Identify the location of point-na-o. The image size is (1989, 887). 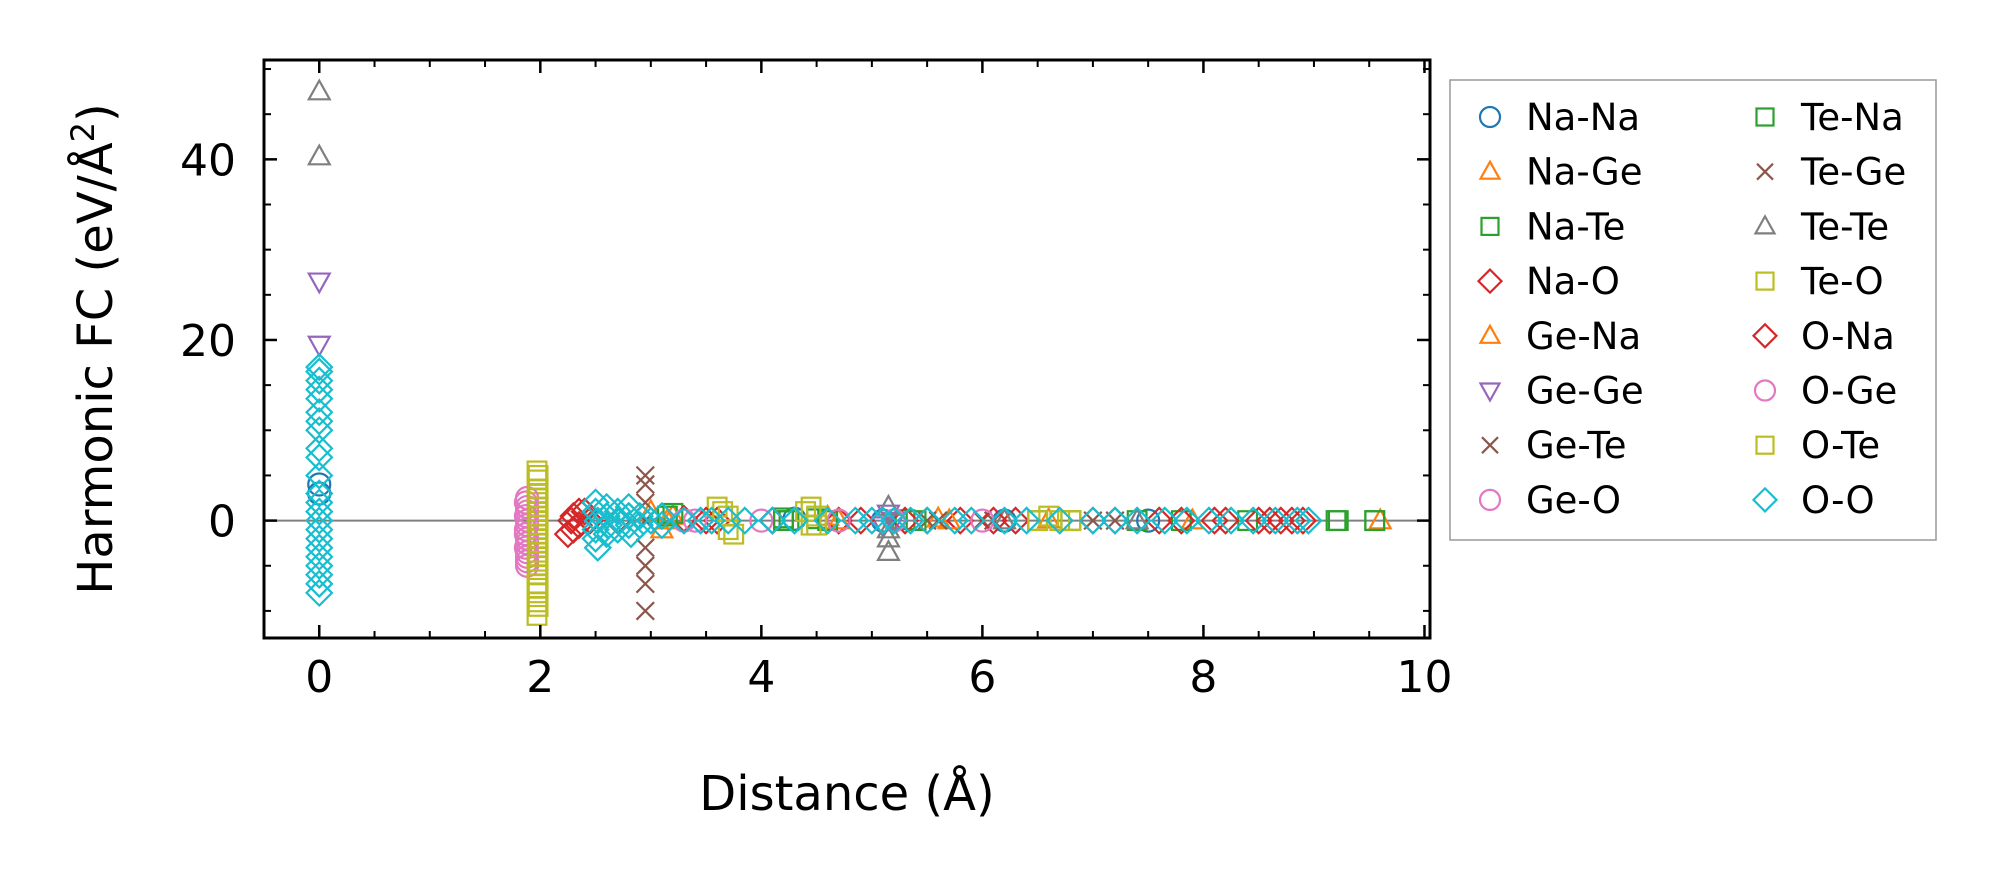
(1159, 520).